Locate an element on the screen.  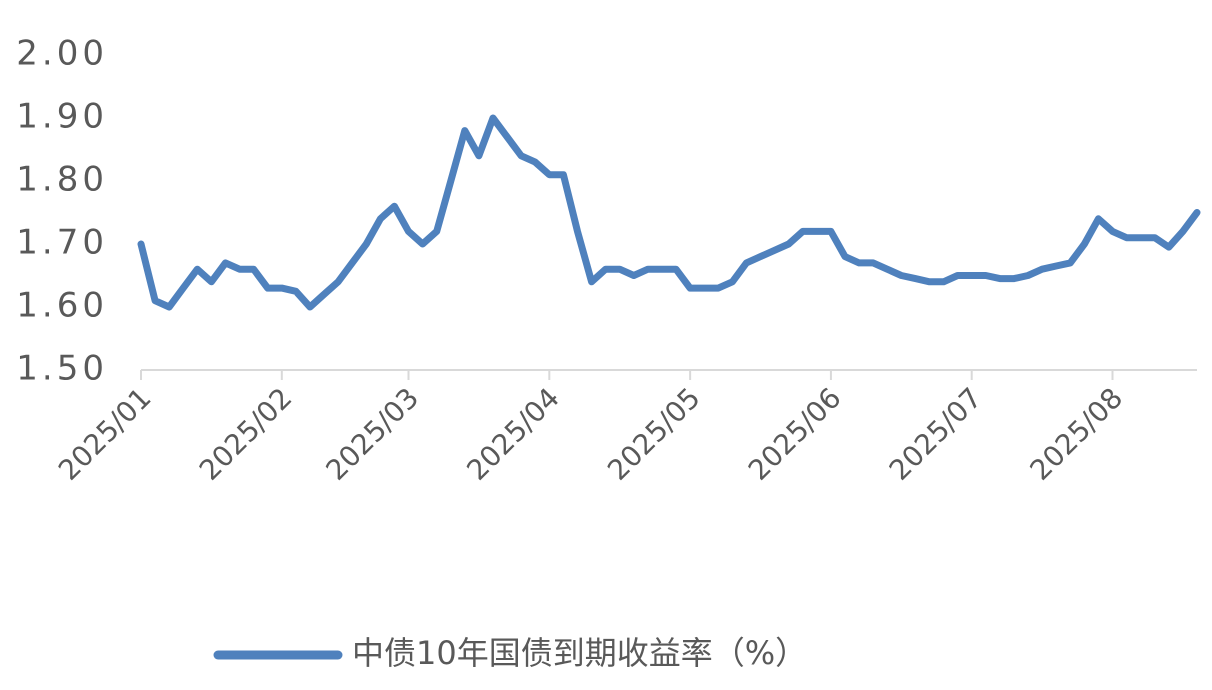
y-tick-label: 2.00 is located at coordinates (62, 54).